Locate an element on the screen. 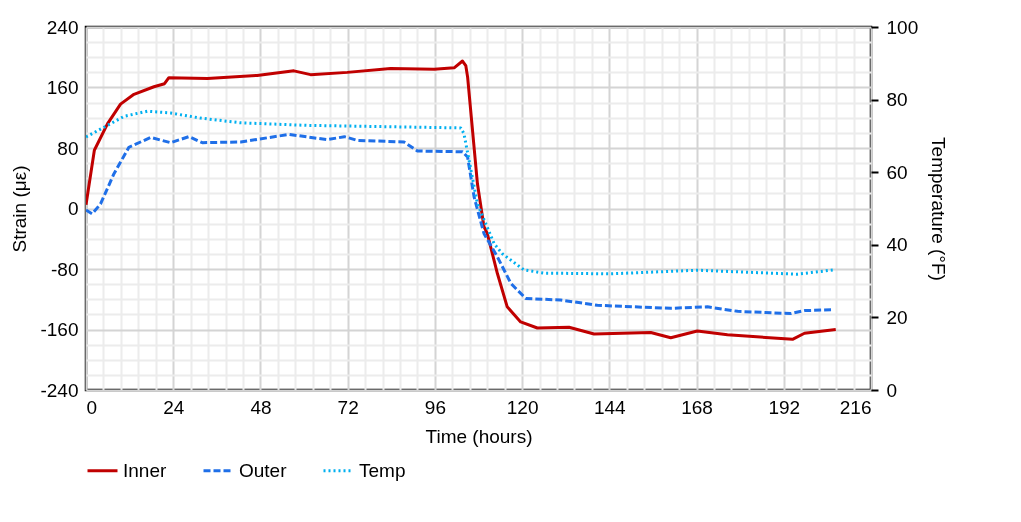  x-tick-label: 24 is located at coordinates (174, 407).